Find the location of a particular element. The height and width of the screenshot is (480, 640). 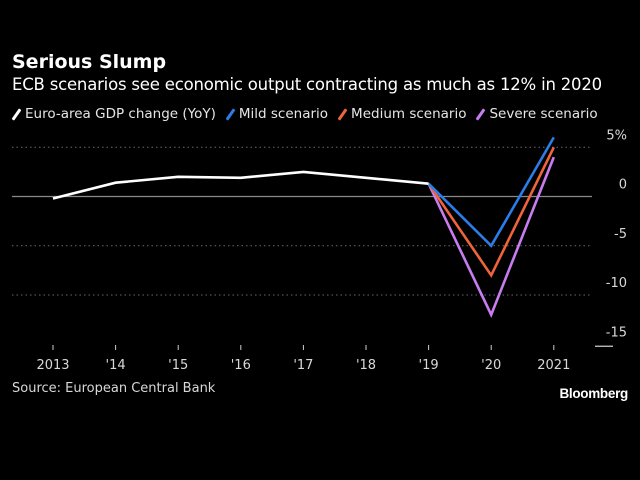

y-tick-label: 5% is located at coordinates (616, 135).